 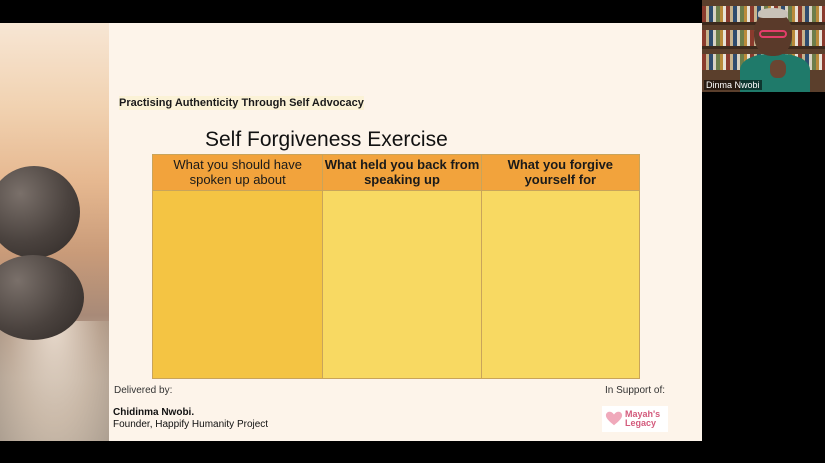 I want to click on table-cell-forgive, so click(x=560, y=284).